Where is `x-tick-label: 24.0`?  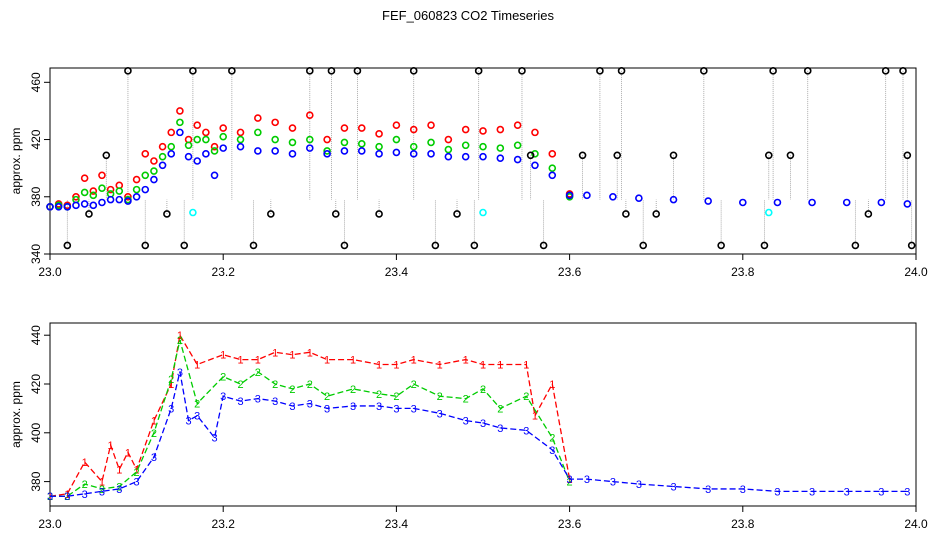
x-tick-label: 24.0 is located at coordinates (916, 272).